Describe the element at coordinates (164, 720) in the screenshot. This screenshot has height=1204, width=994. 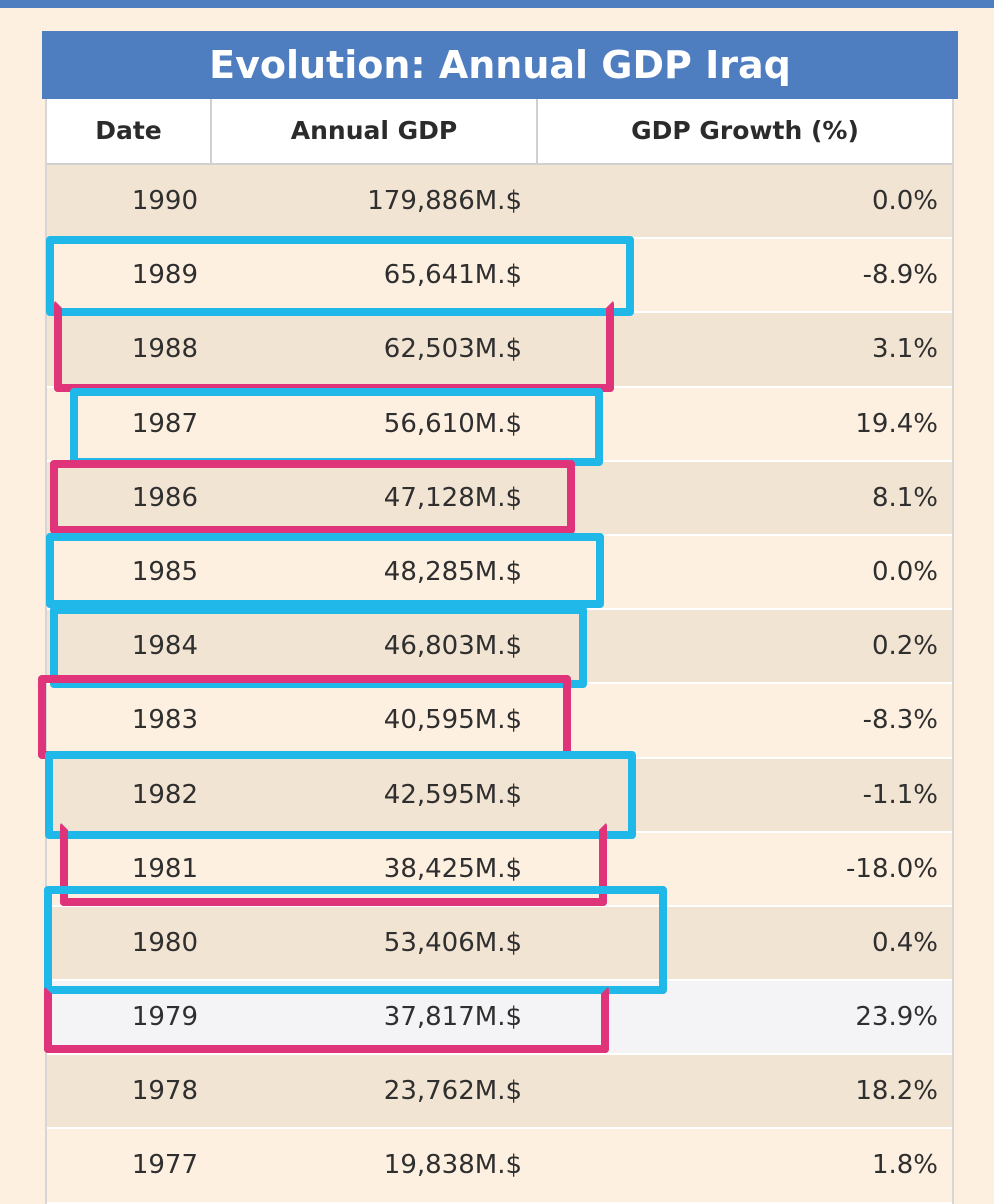
I see `cell-date: 1983` at that location.